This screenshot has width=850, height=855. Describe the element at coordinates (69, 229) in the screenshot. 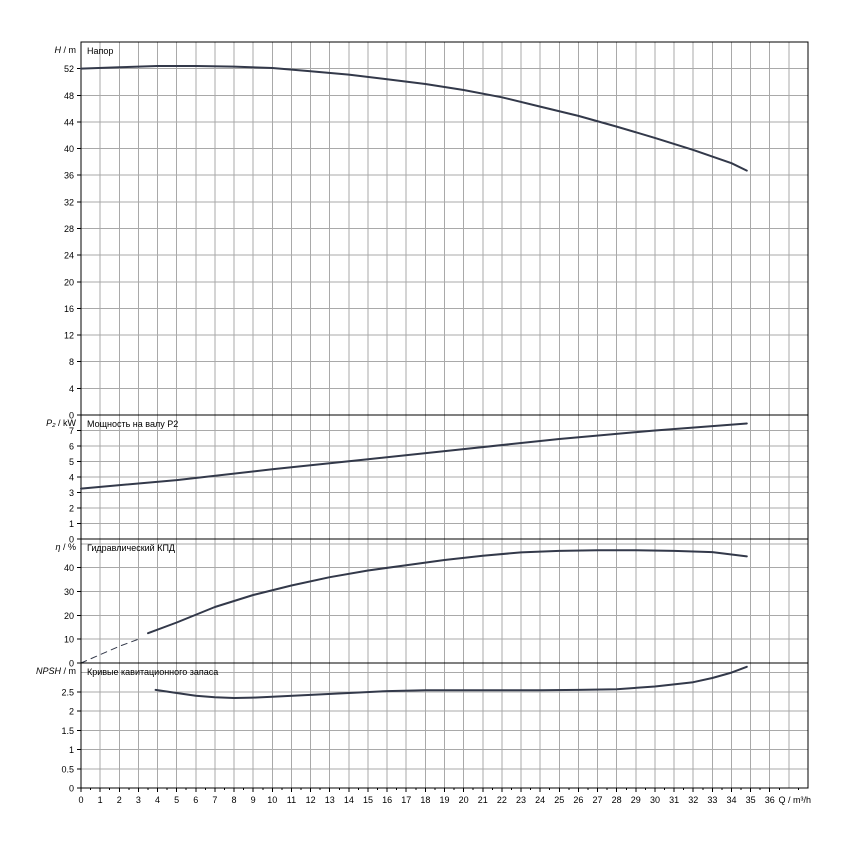

I see `y-tick-label: 28` at that location.